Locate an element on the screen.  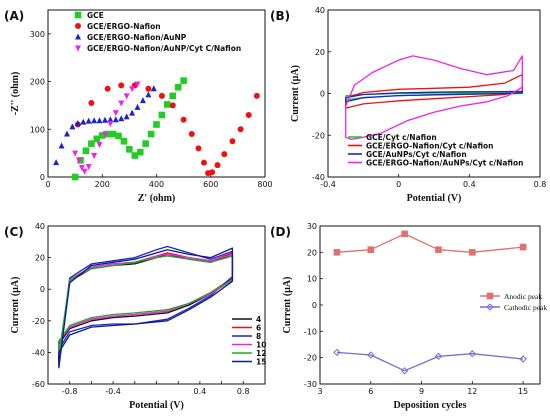
legend-label: GCE/AuNPs/Cyt c/Nafion is located at coordinates (416, 154).